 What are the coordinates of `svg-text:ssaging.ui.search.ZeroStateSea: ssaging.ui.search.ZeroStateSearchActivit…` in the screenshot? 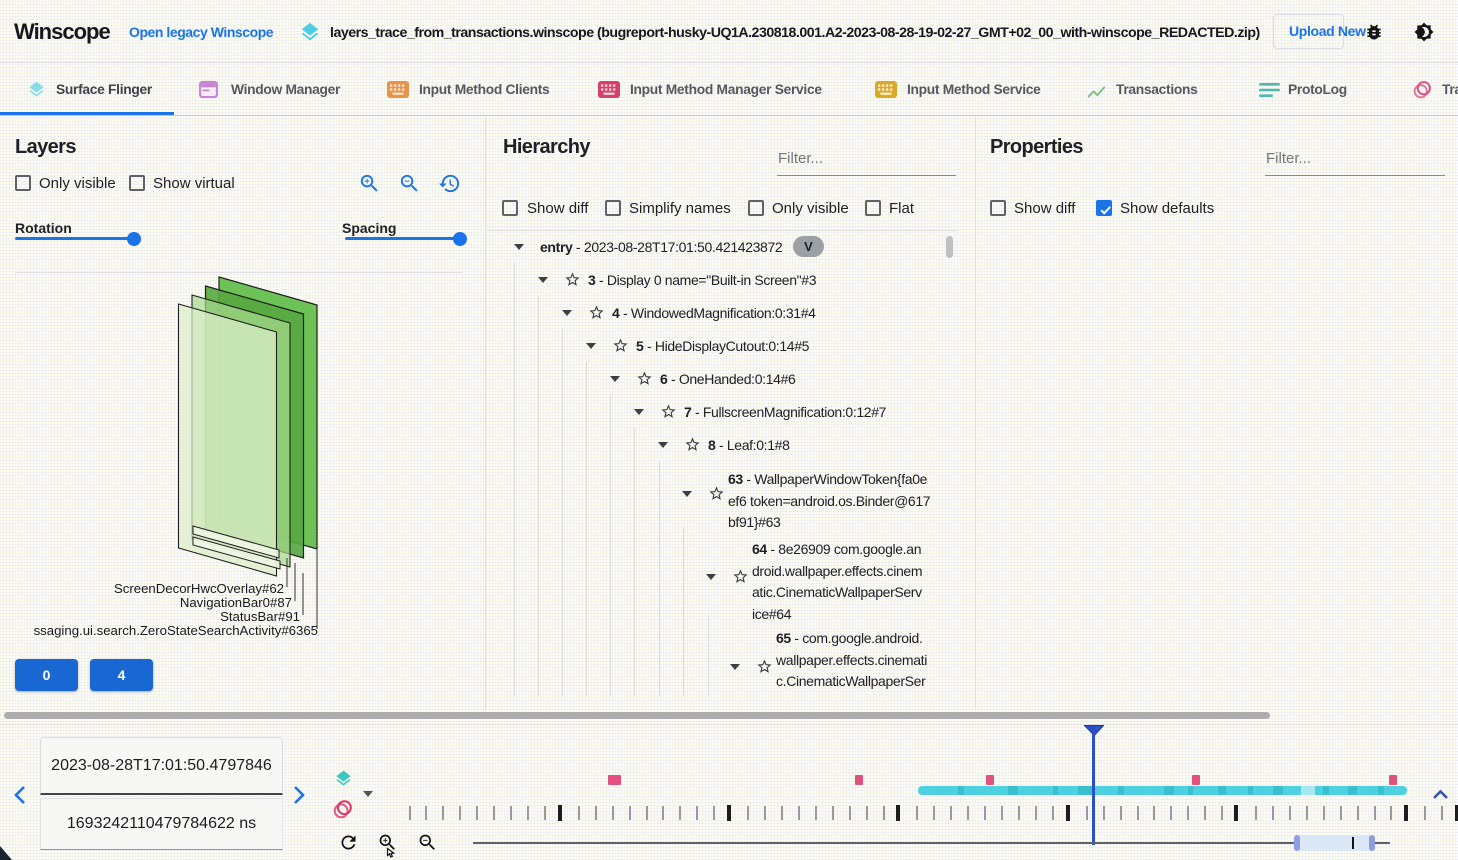 It's located at (176, 630).